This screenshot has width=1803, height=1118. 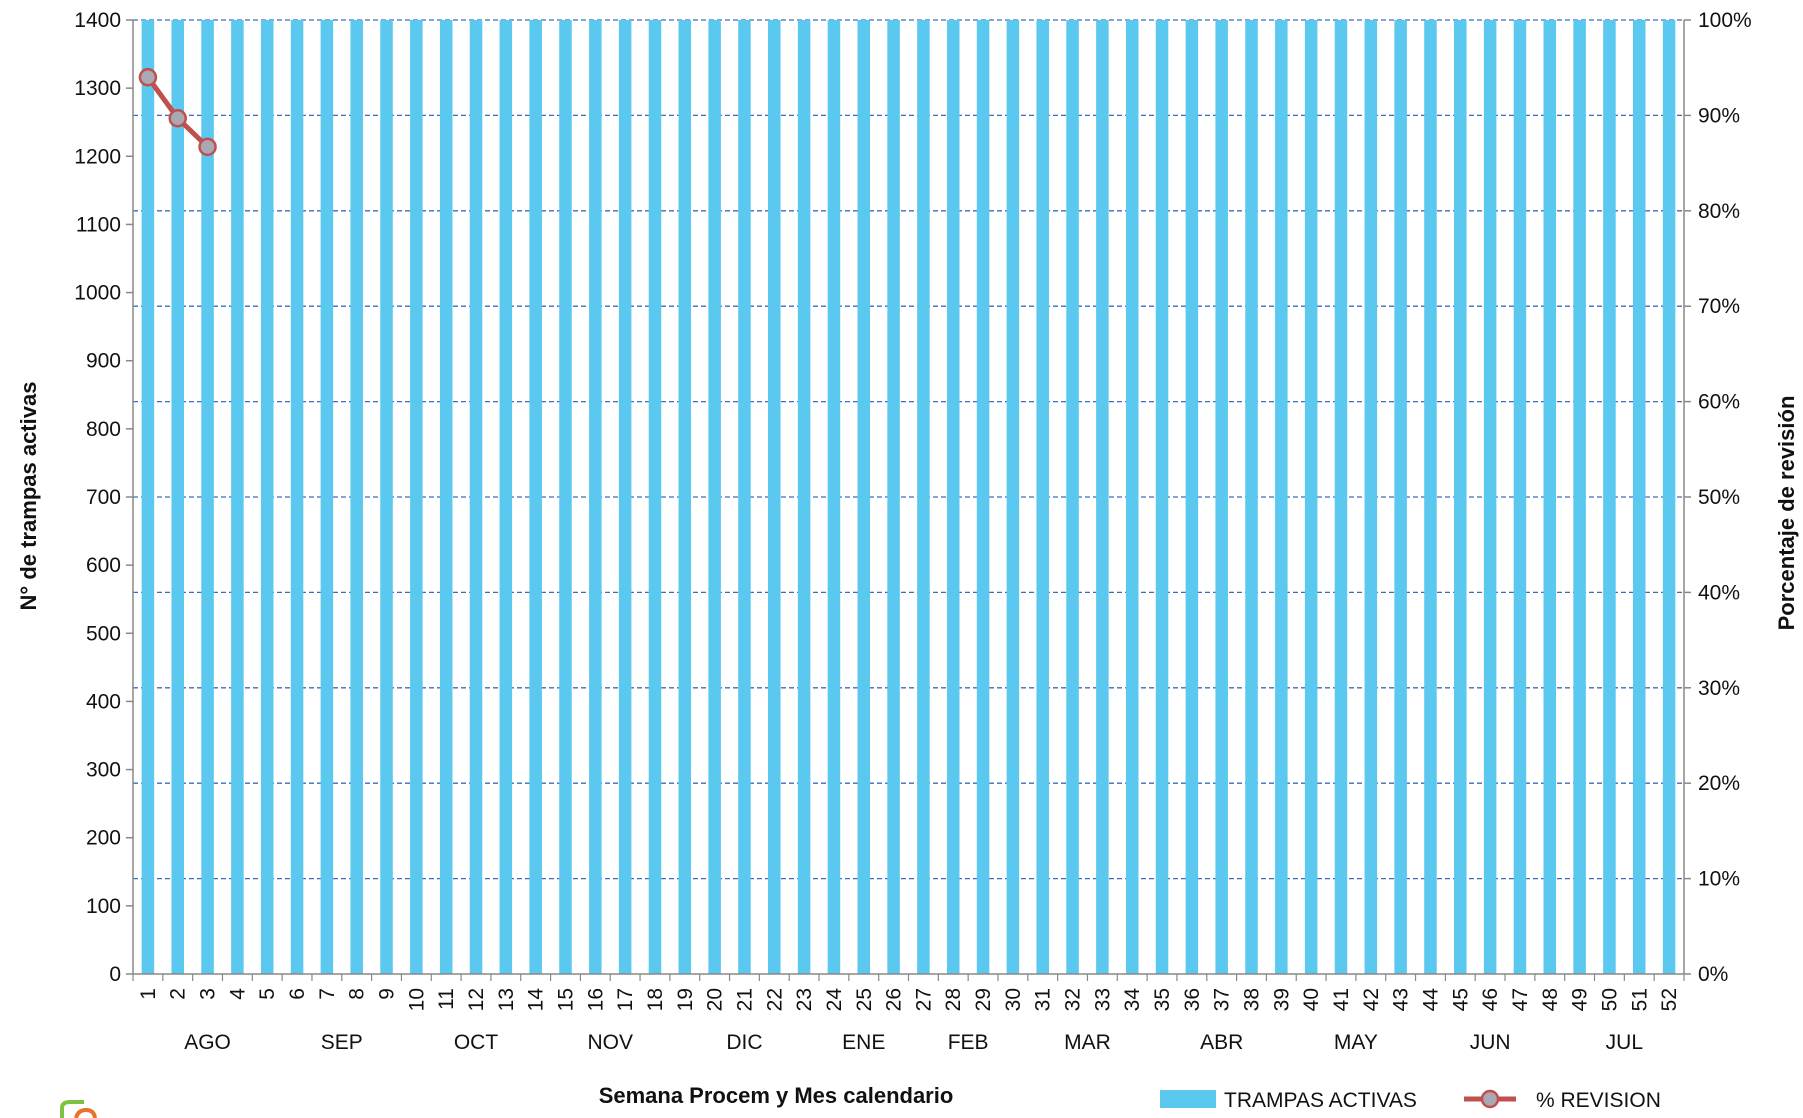 I want to click on x-tick-label: 48, so click(x=1550, y=999).